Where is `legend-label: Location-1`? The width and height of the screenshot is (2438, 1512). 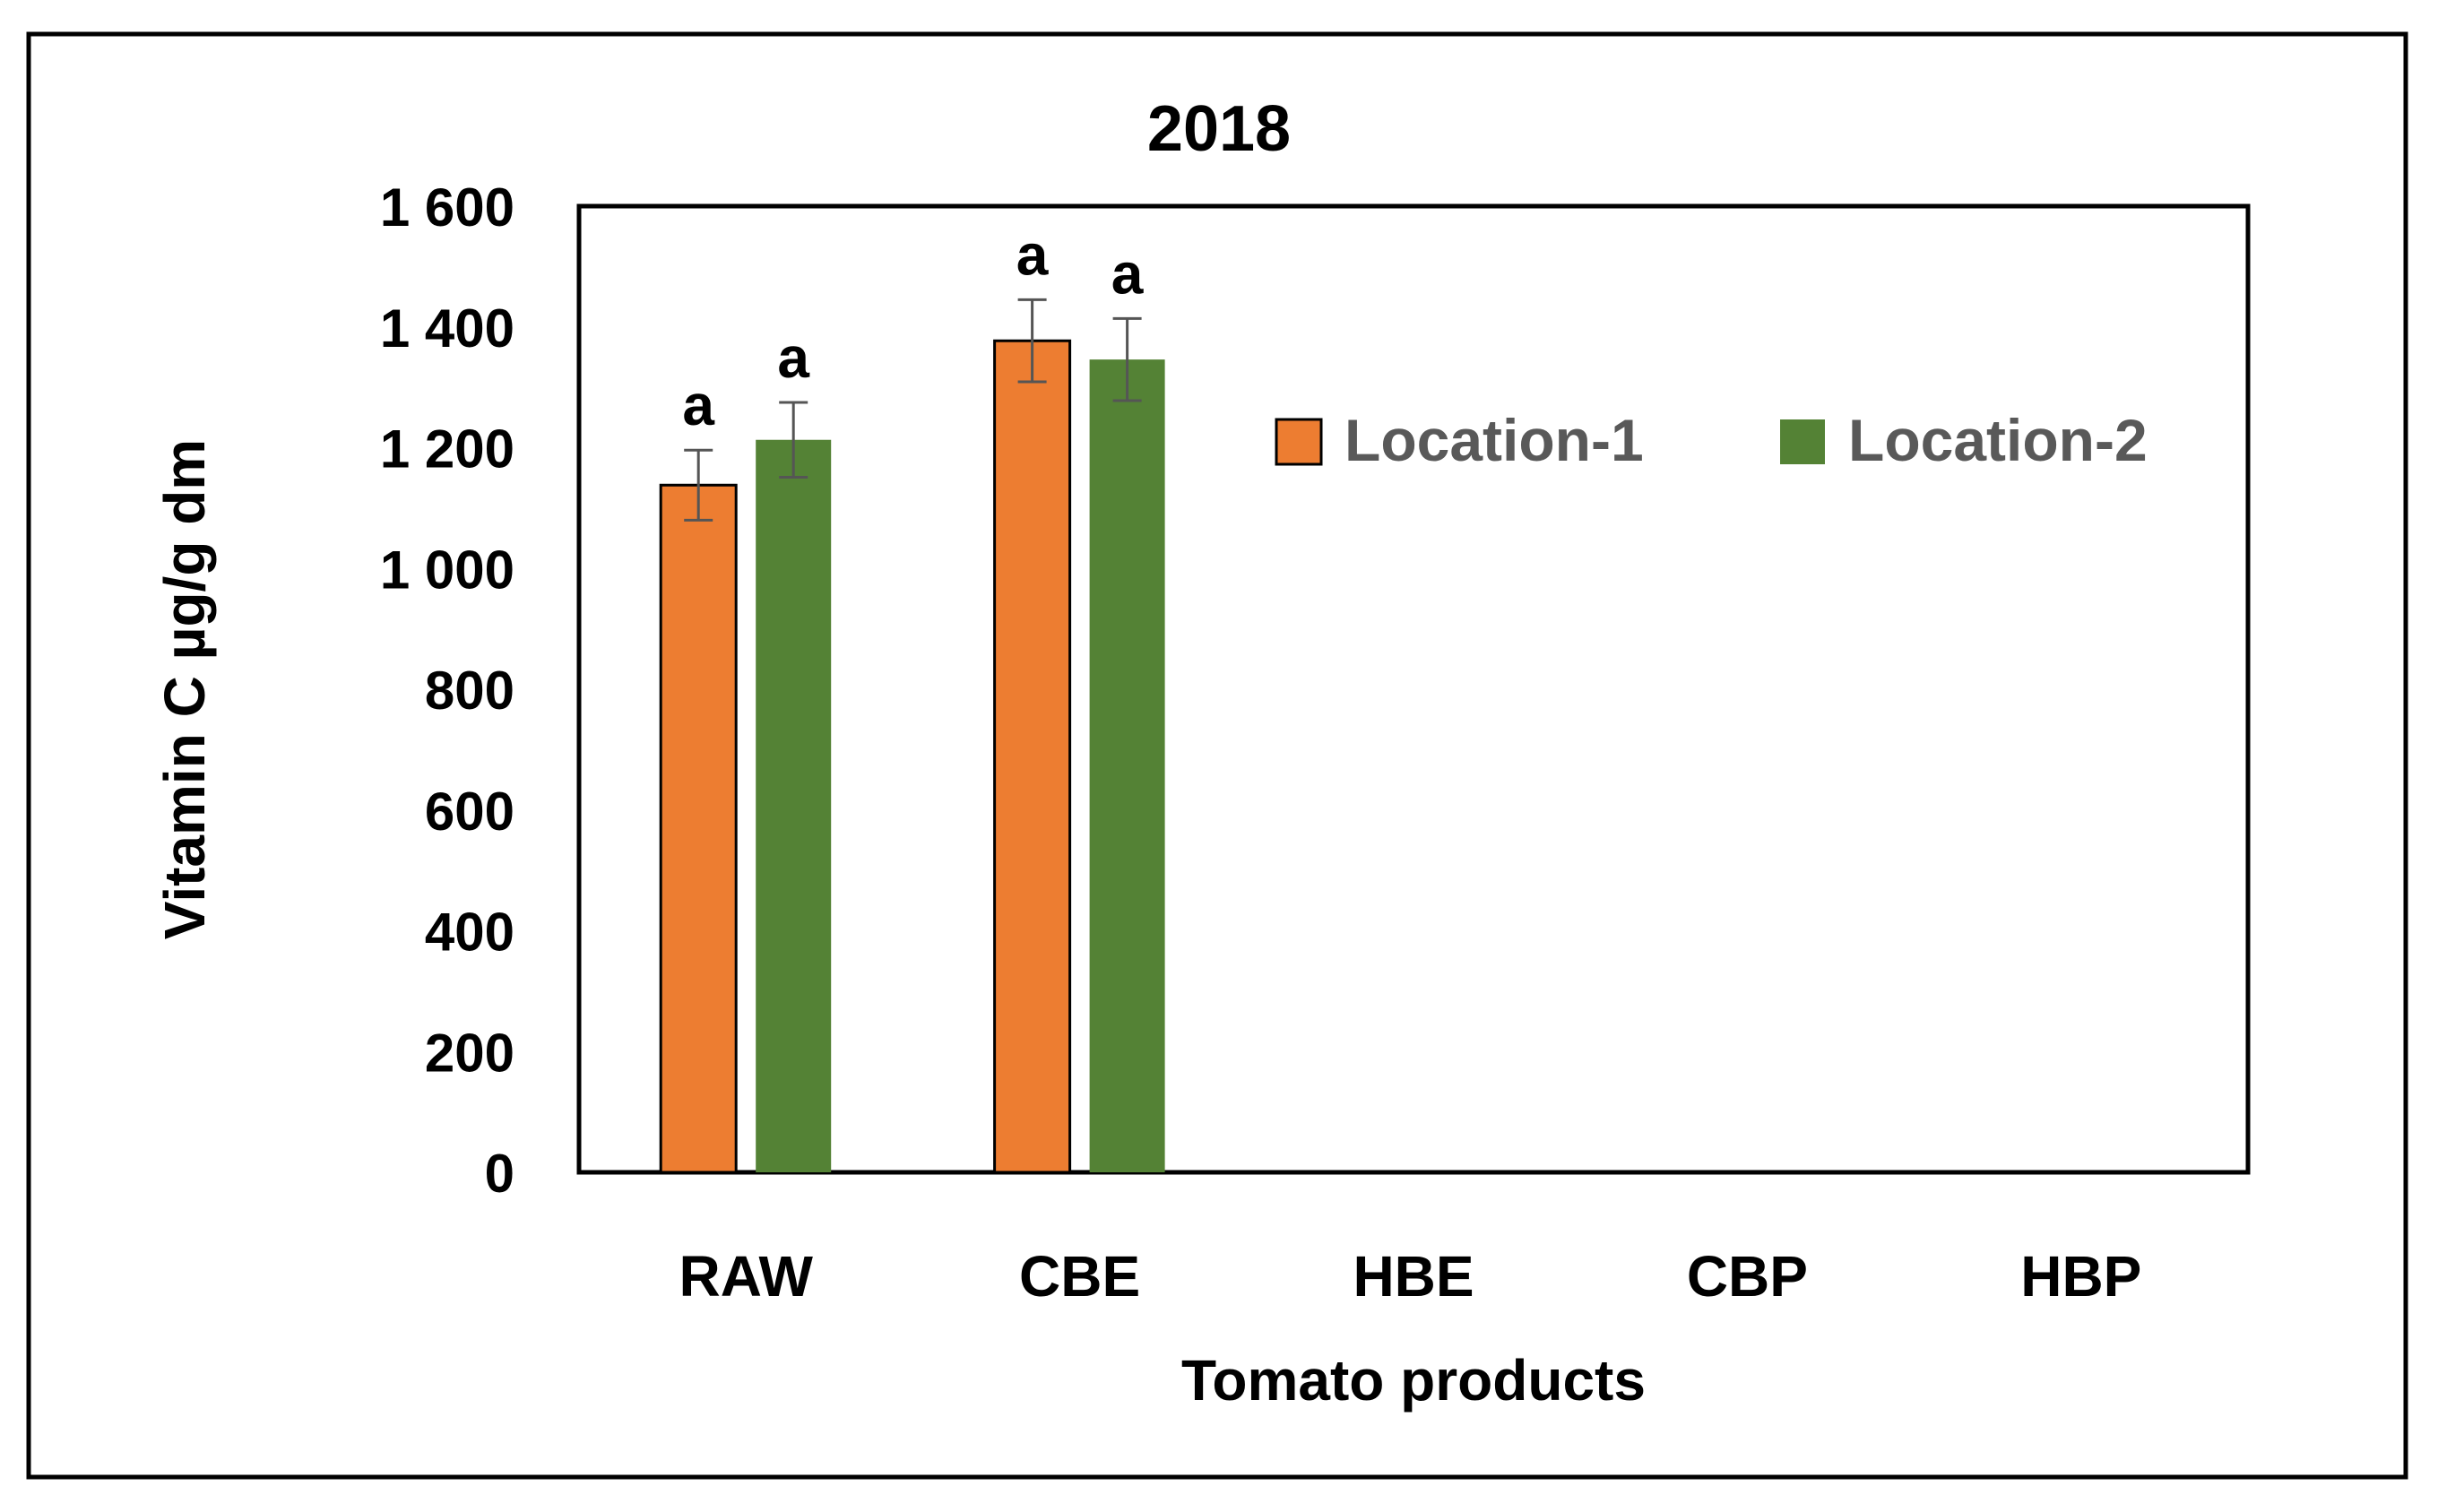 legend-label: Location-1 is located at coordinates (1494, 440).